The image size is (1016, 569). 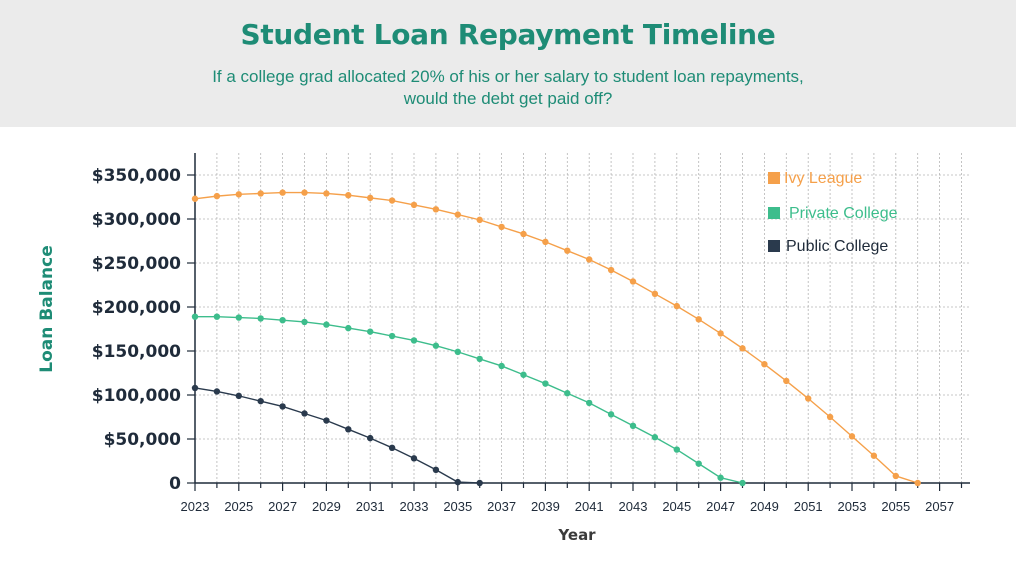 What do you see at coordinates (837, 246) in the screenshot?
I see `legend-label: Public College` at bounding box center [837, 246].